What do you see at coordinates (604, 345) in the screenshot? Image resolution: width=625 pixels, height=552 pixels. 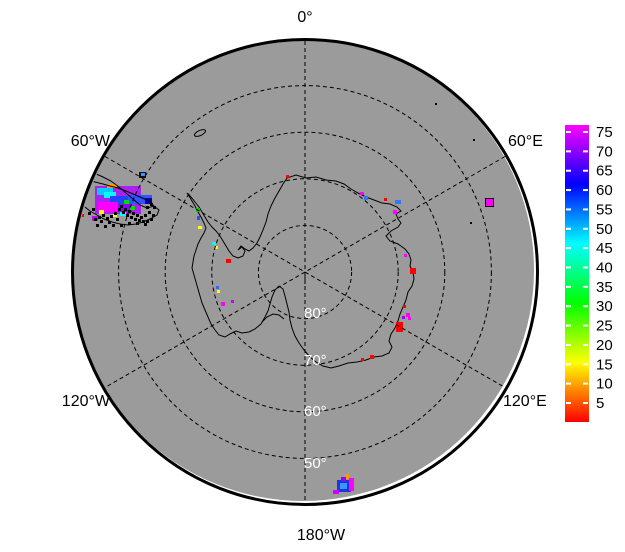 I see `colorbar-tick-label: 20` at bounding box center [604, 345].